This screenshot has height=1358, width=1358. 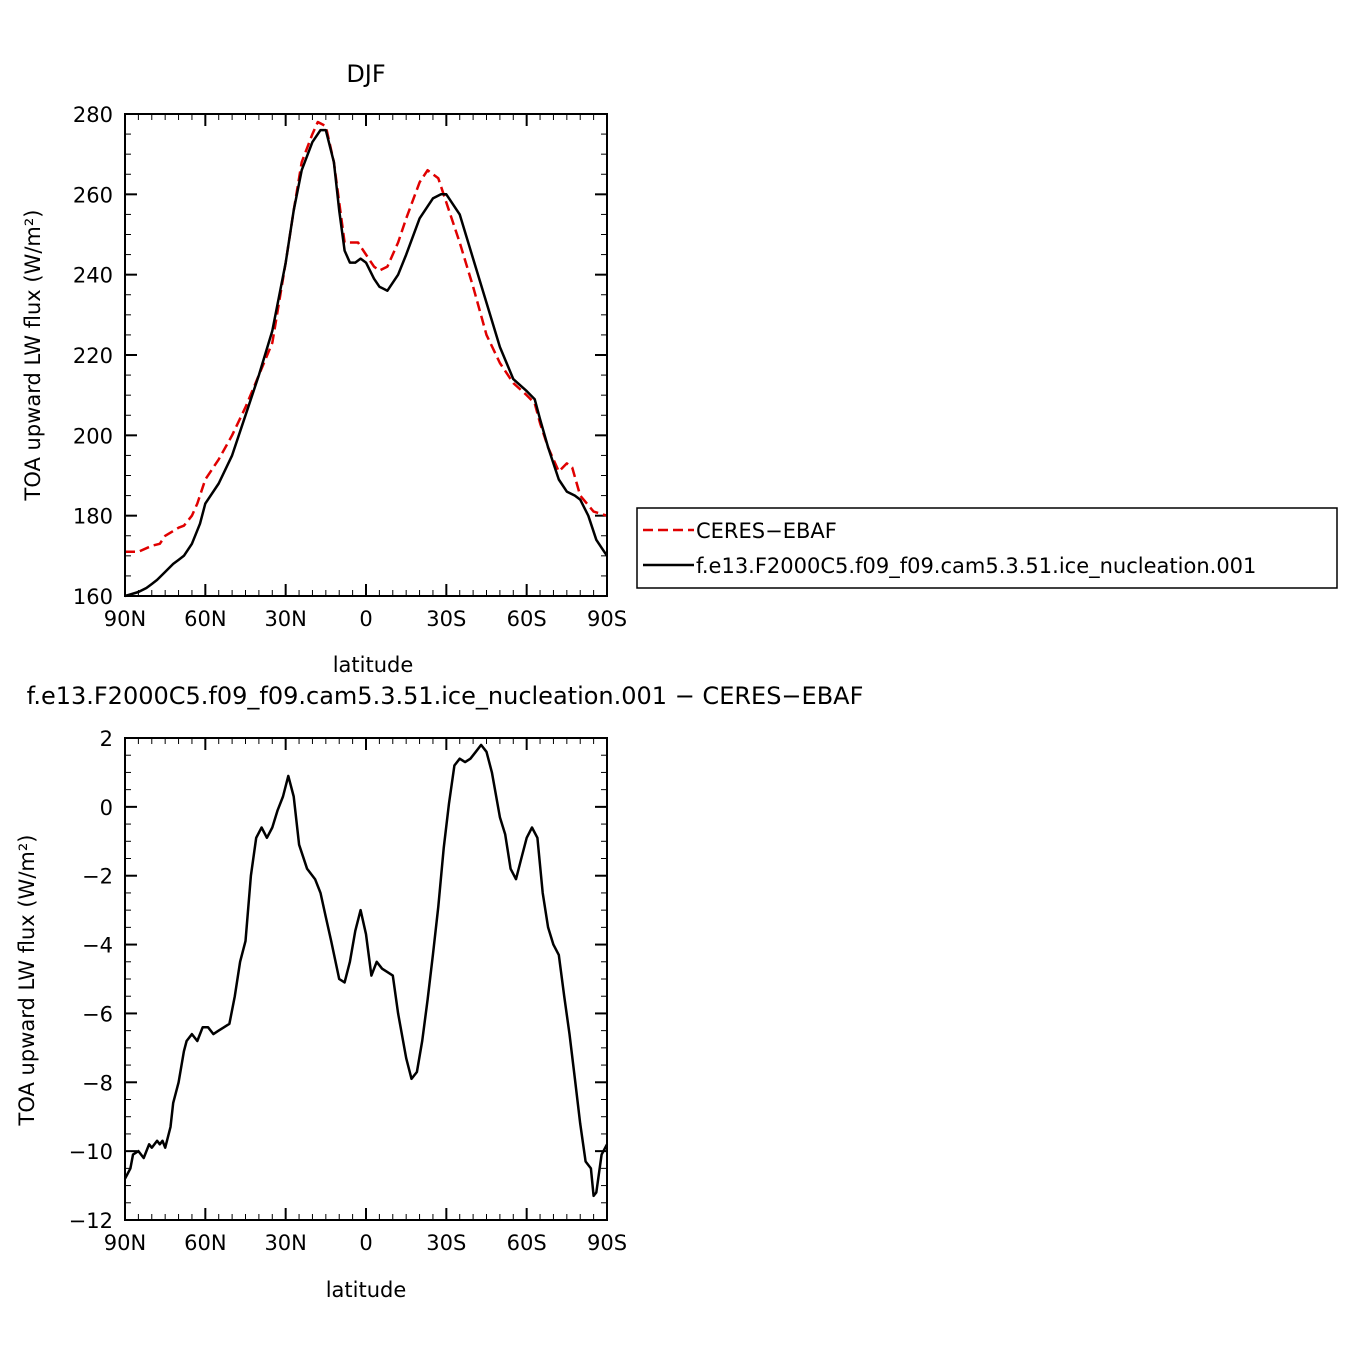 I want to click on y-tick-label: −12, so click(x=91, y=1221).